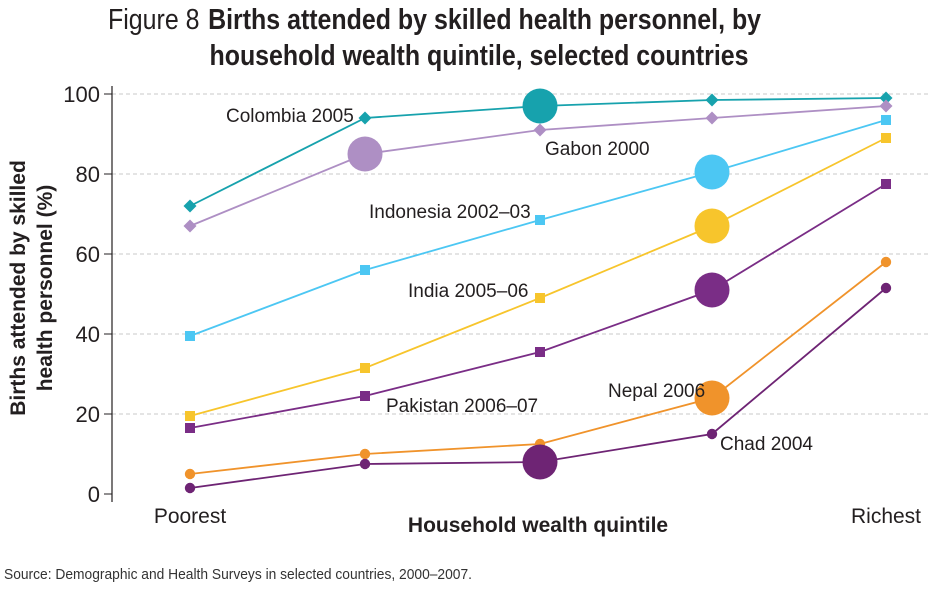 The width and height of the screenshot is (938, 590). Describe the element at coordinates (462, 406) in the screenshot. I see `series-label-pakistan: Pakistan 2006–07` at that location.